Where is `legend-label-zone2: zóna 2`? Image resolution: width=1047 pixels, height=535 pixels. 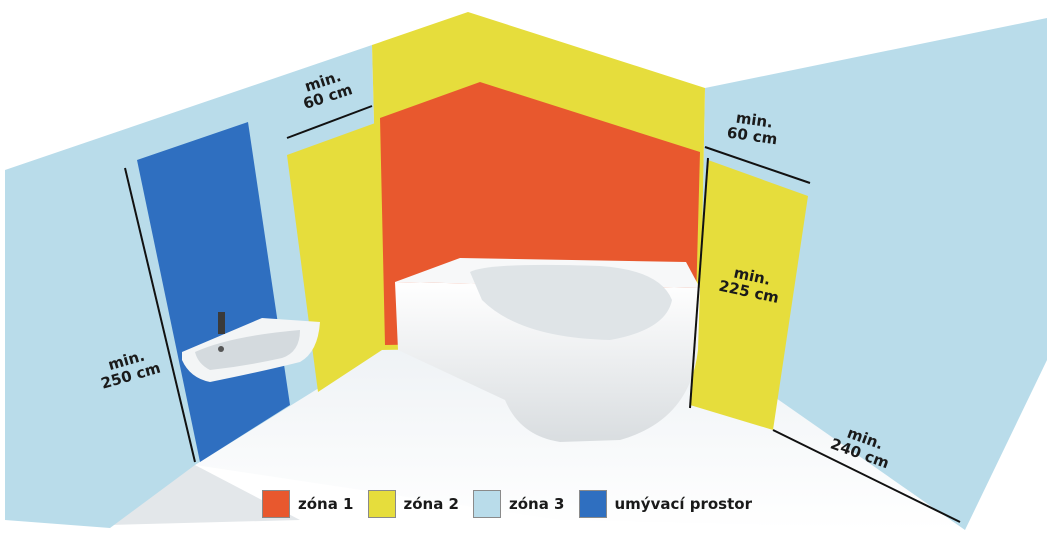
legend-label-zone2: zóna 2 is located at coordinates (431, 504).